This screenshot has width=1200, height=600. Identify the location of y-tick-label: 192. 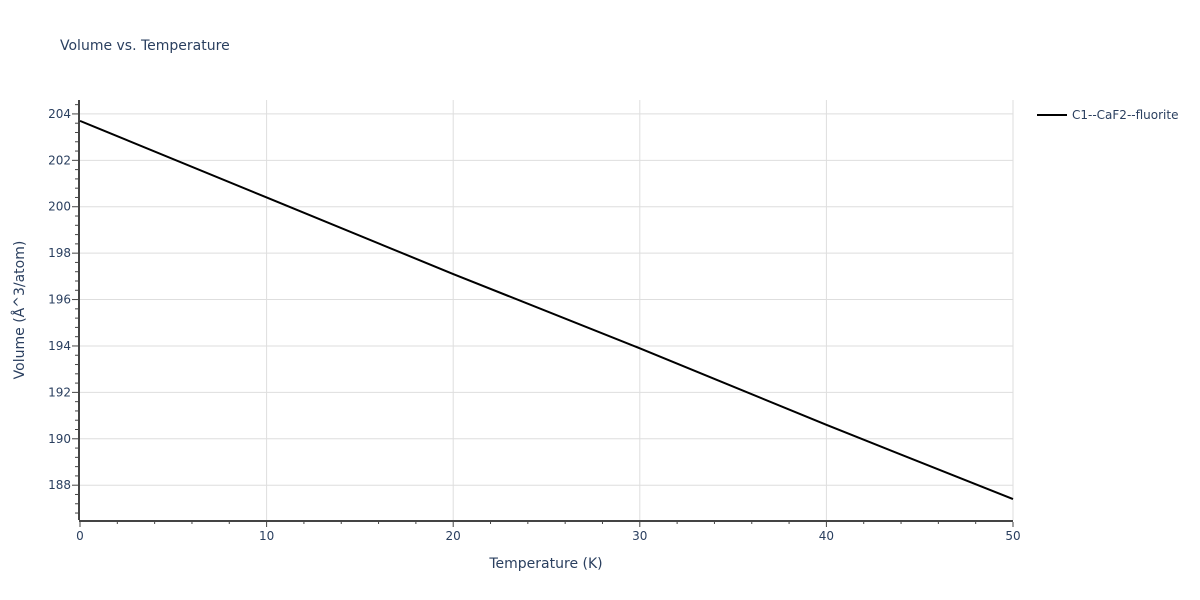
(59, 392).